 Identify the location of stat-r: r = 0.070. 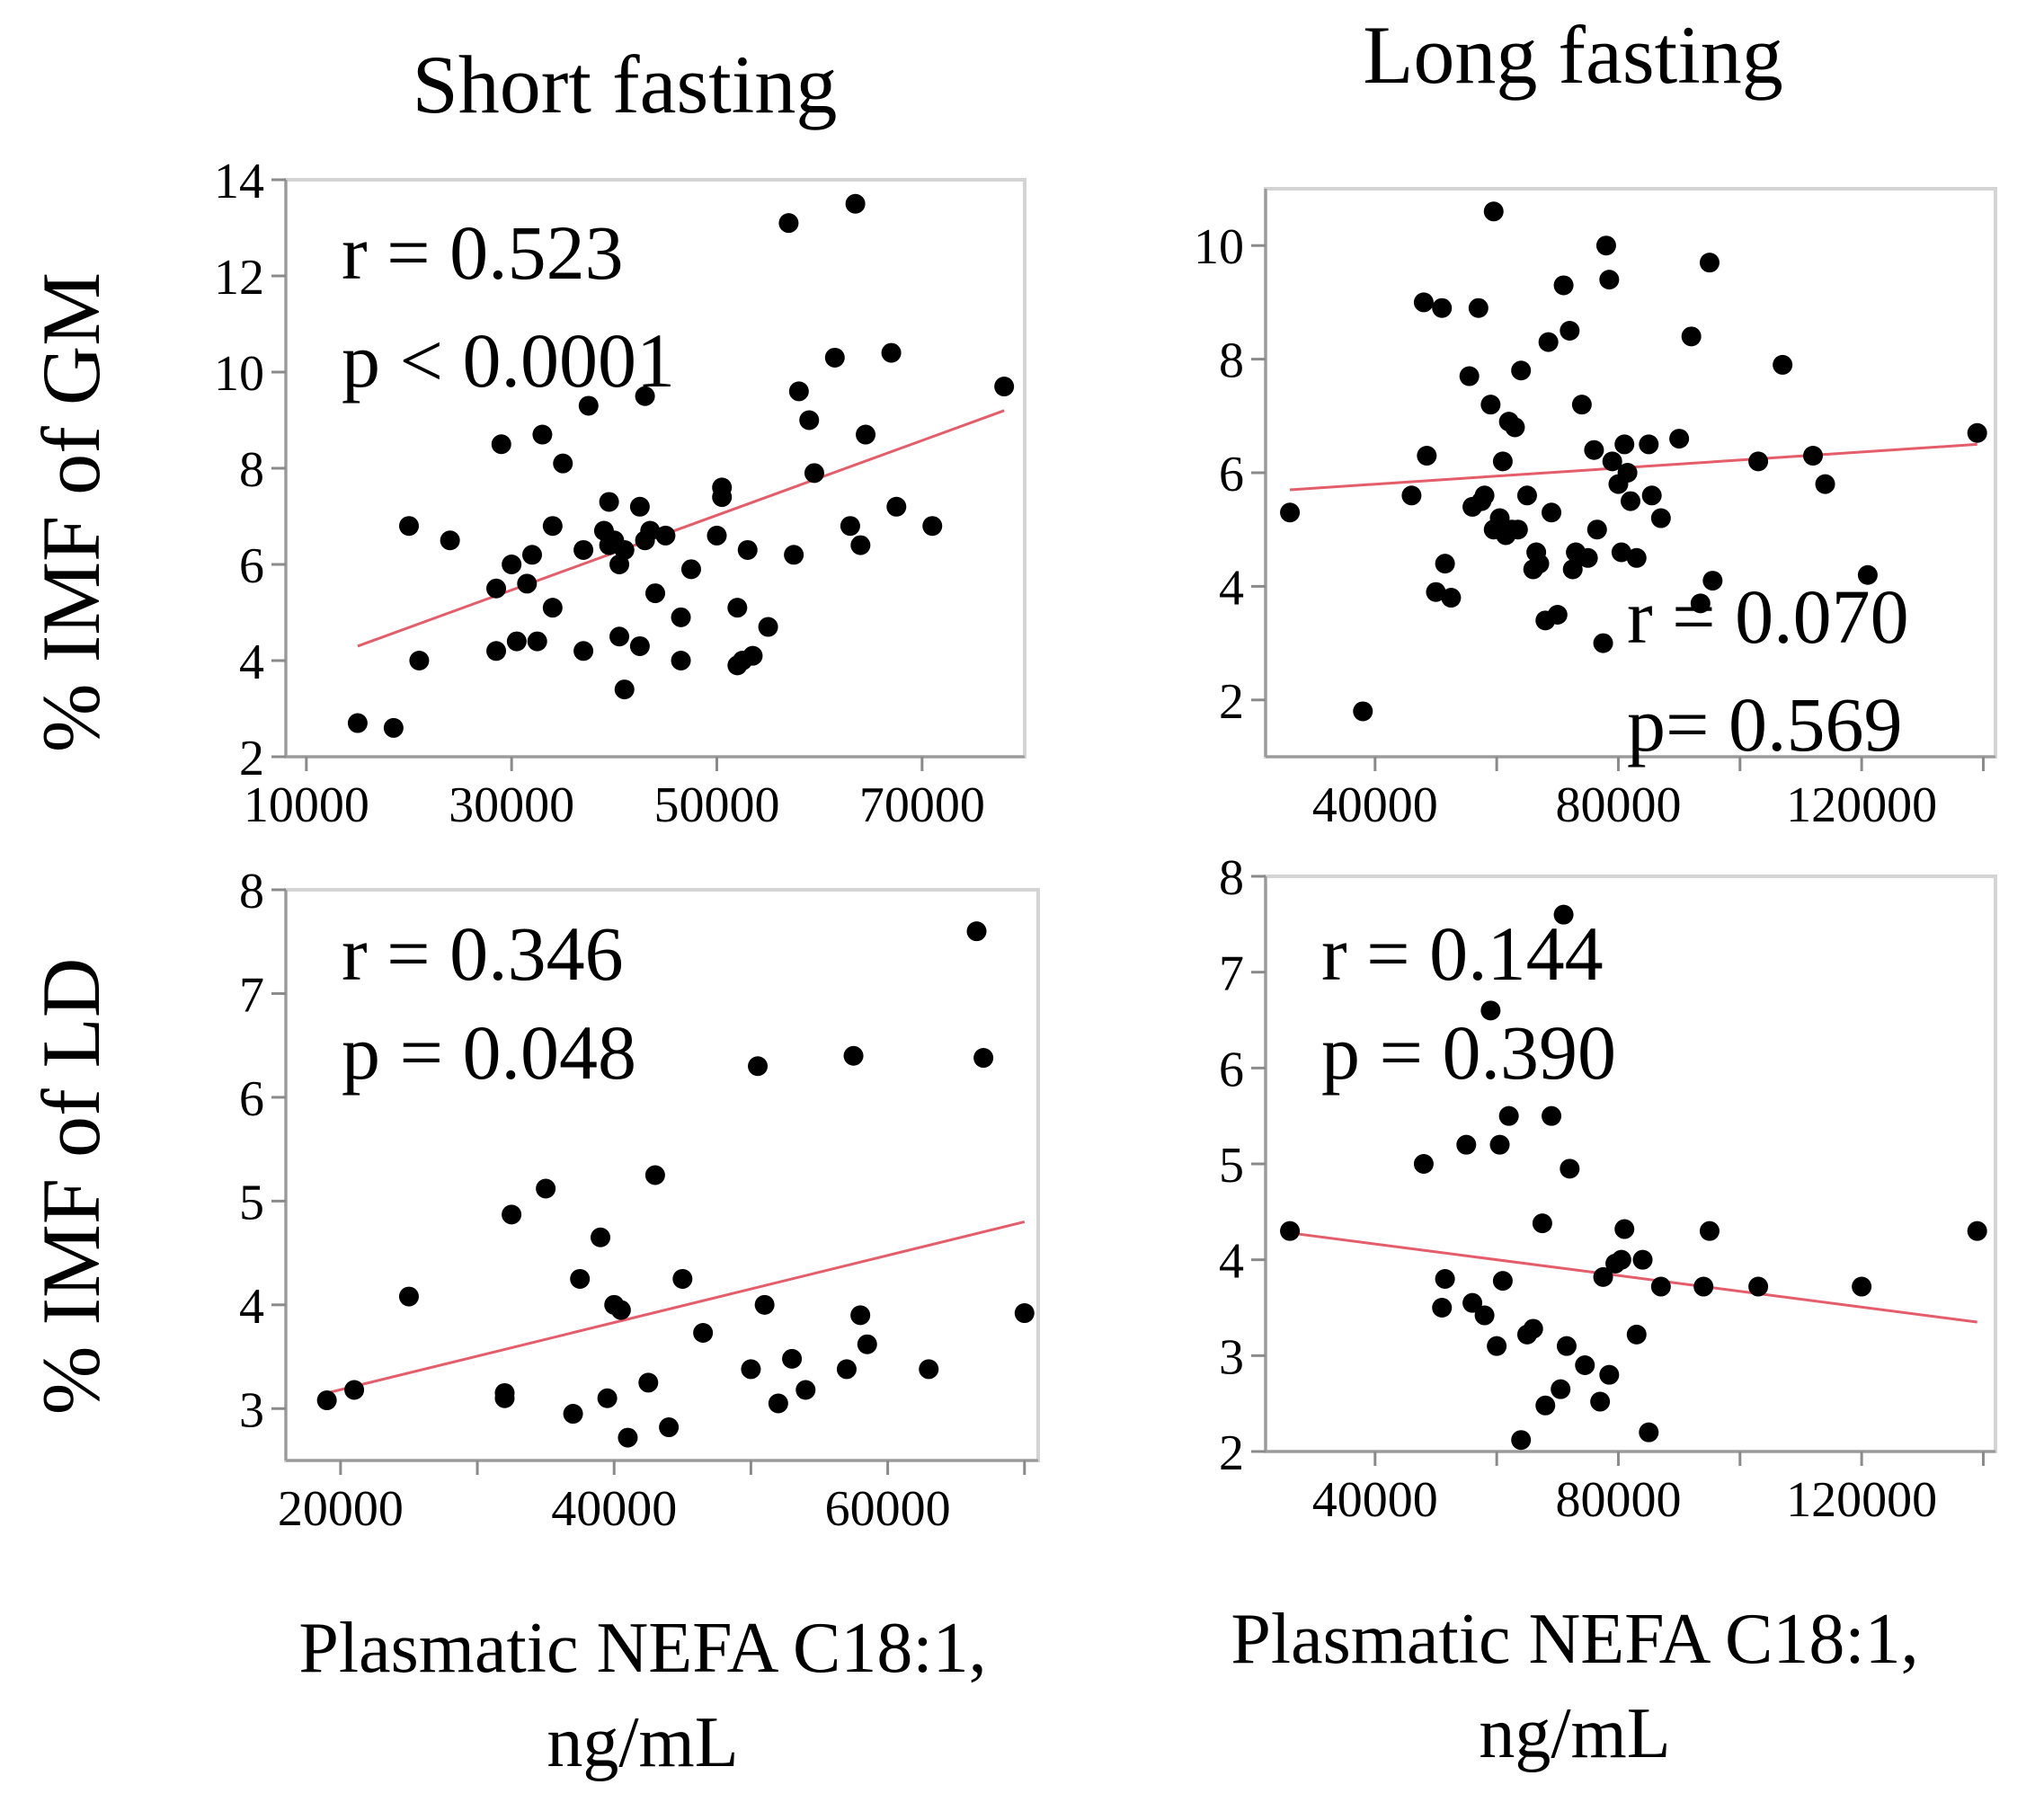
(1768, 616).